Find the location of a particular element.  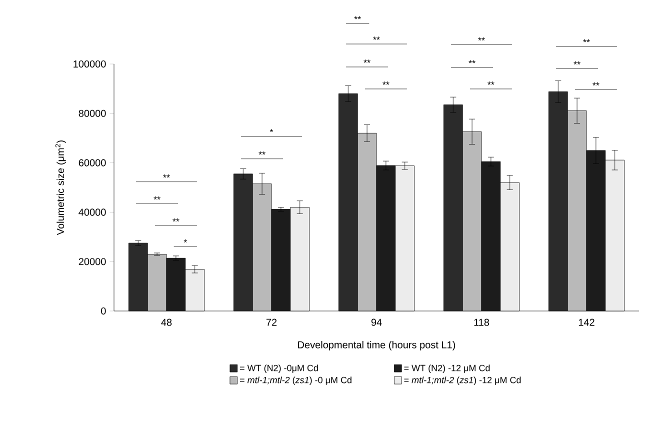

x-tick-label: 48 is located at coordinates (166, 322).